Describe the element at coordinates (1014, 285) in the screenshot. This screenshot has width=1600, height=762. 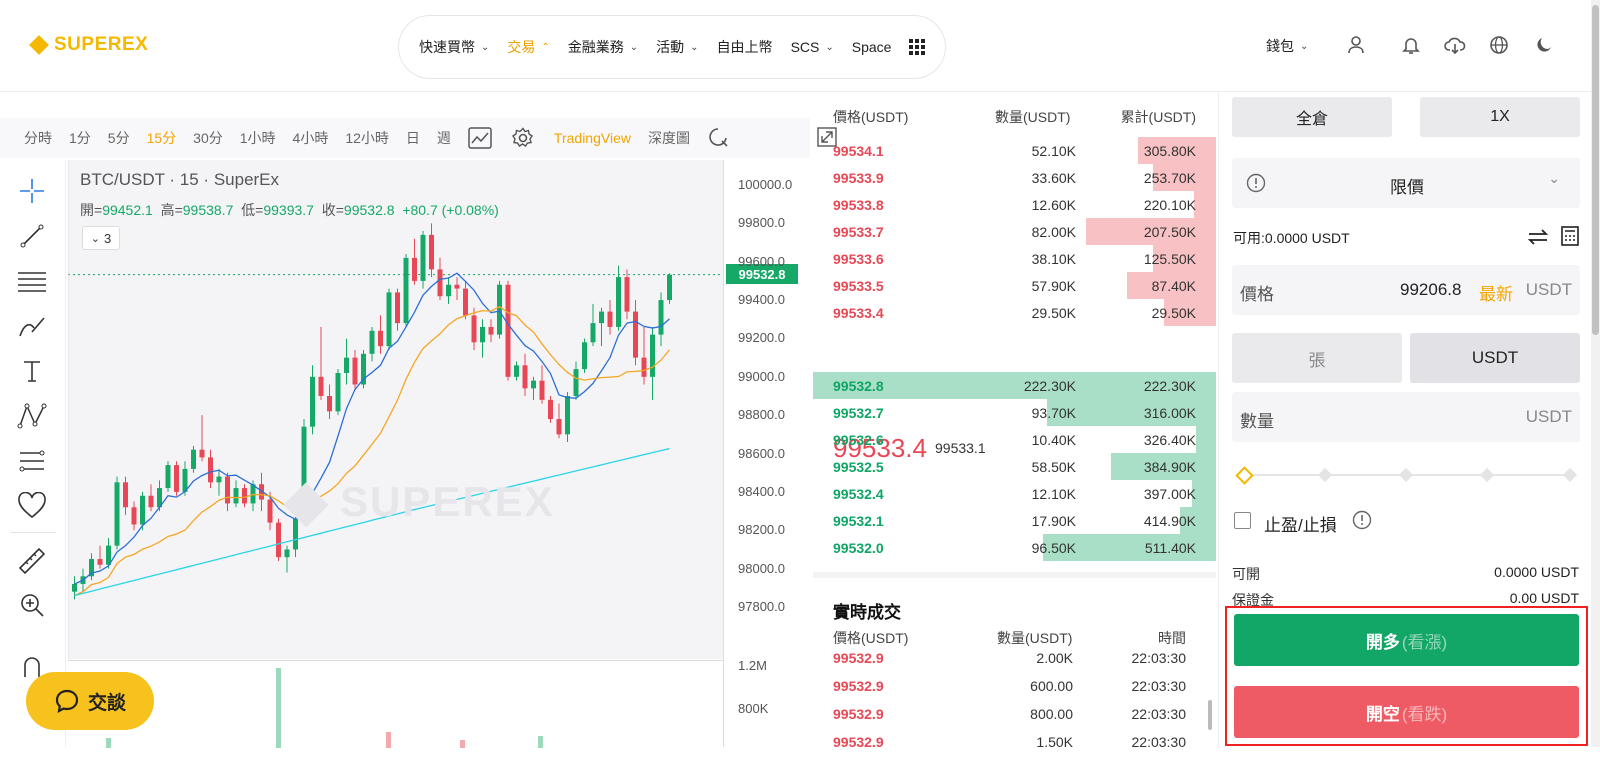
I see `ask-row: 99533.5 57.90K 87.40K` at that location.